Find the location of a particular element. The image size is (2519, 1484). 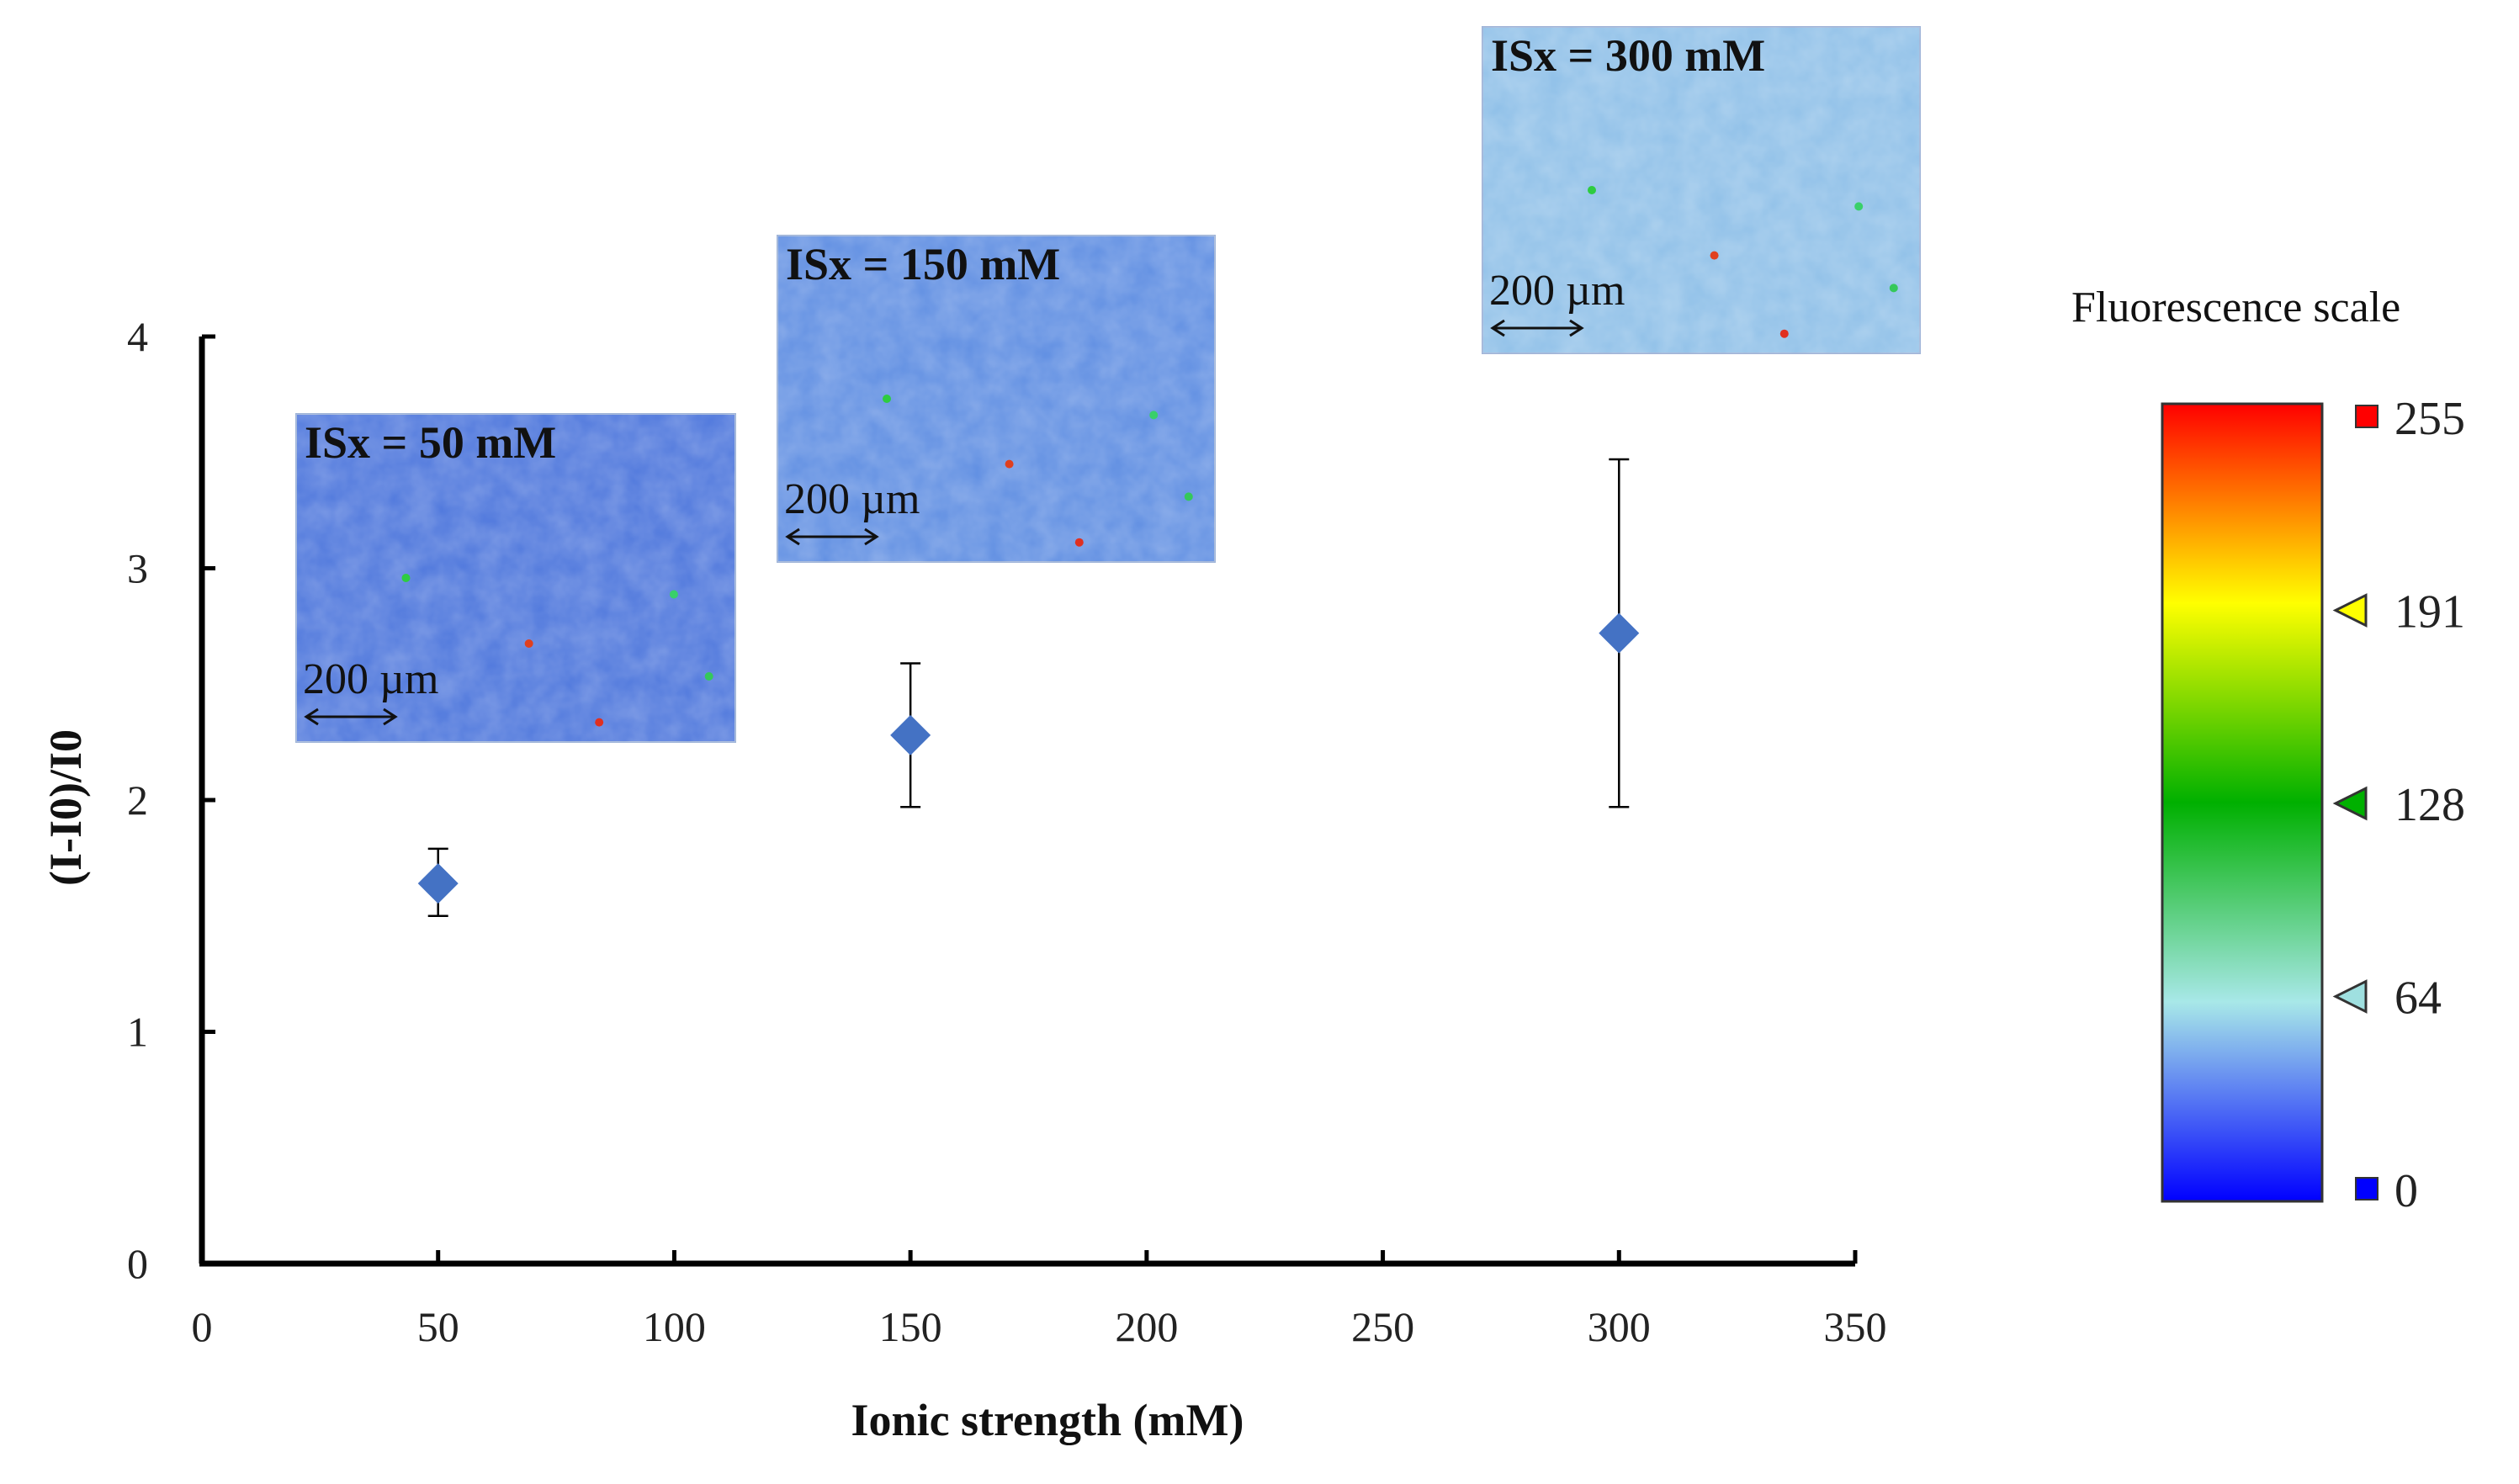

y-tick-label: 2 is located at coordinates (138, 800).